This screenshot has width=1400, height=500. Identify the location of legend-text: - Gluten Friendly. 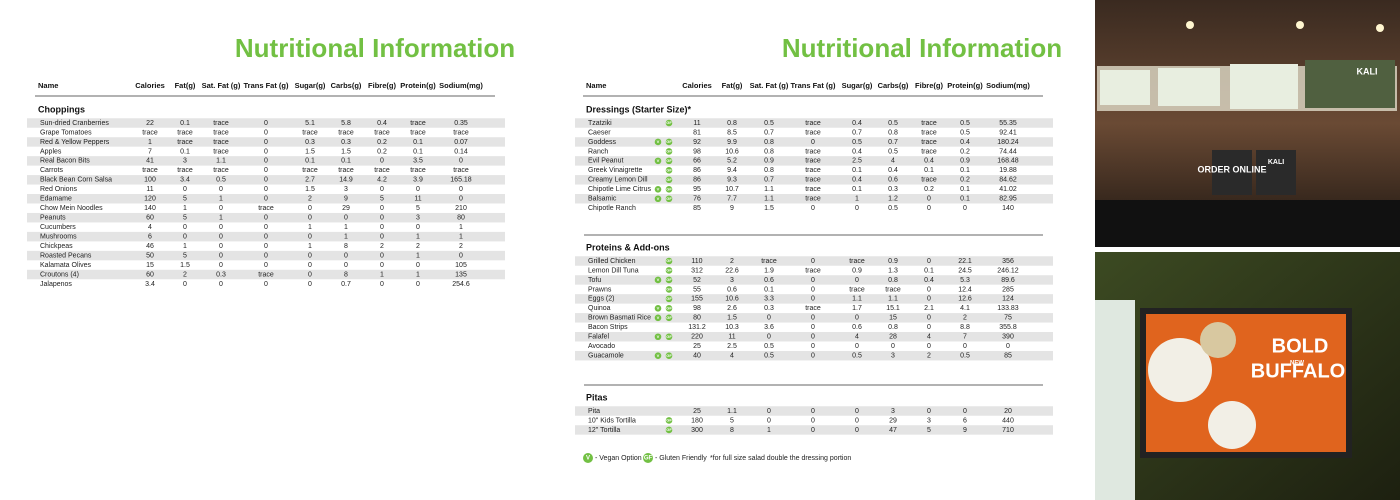
(681, 458).